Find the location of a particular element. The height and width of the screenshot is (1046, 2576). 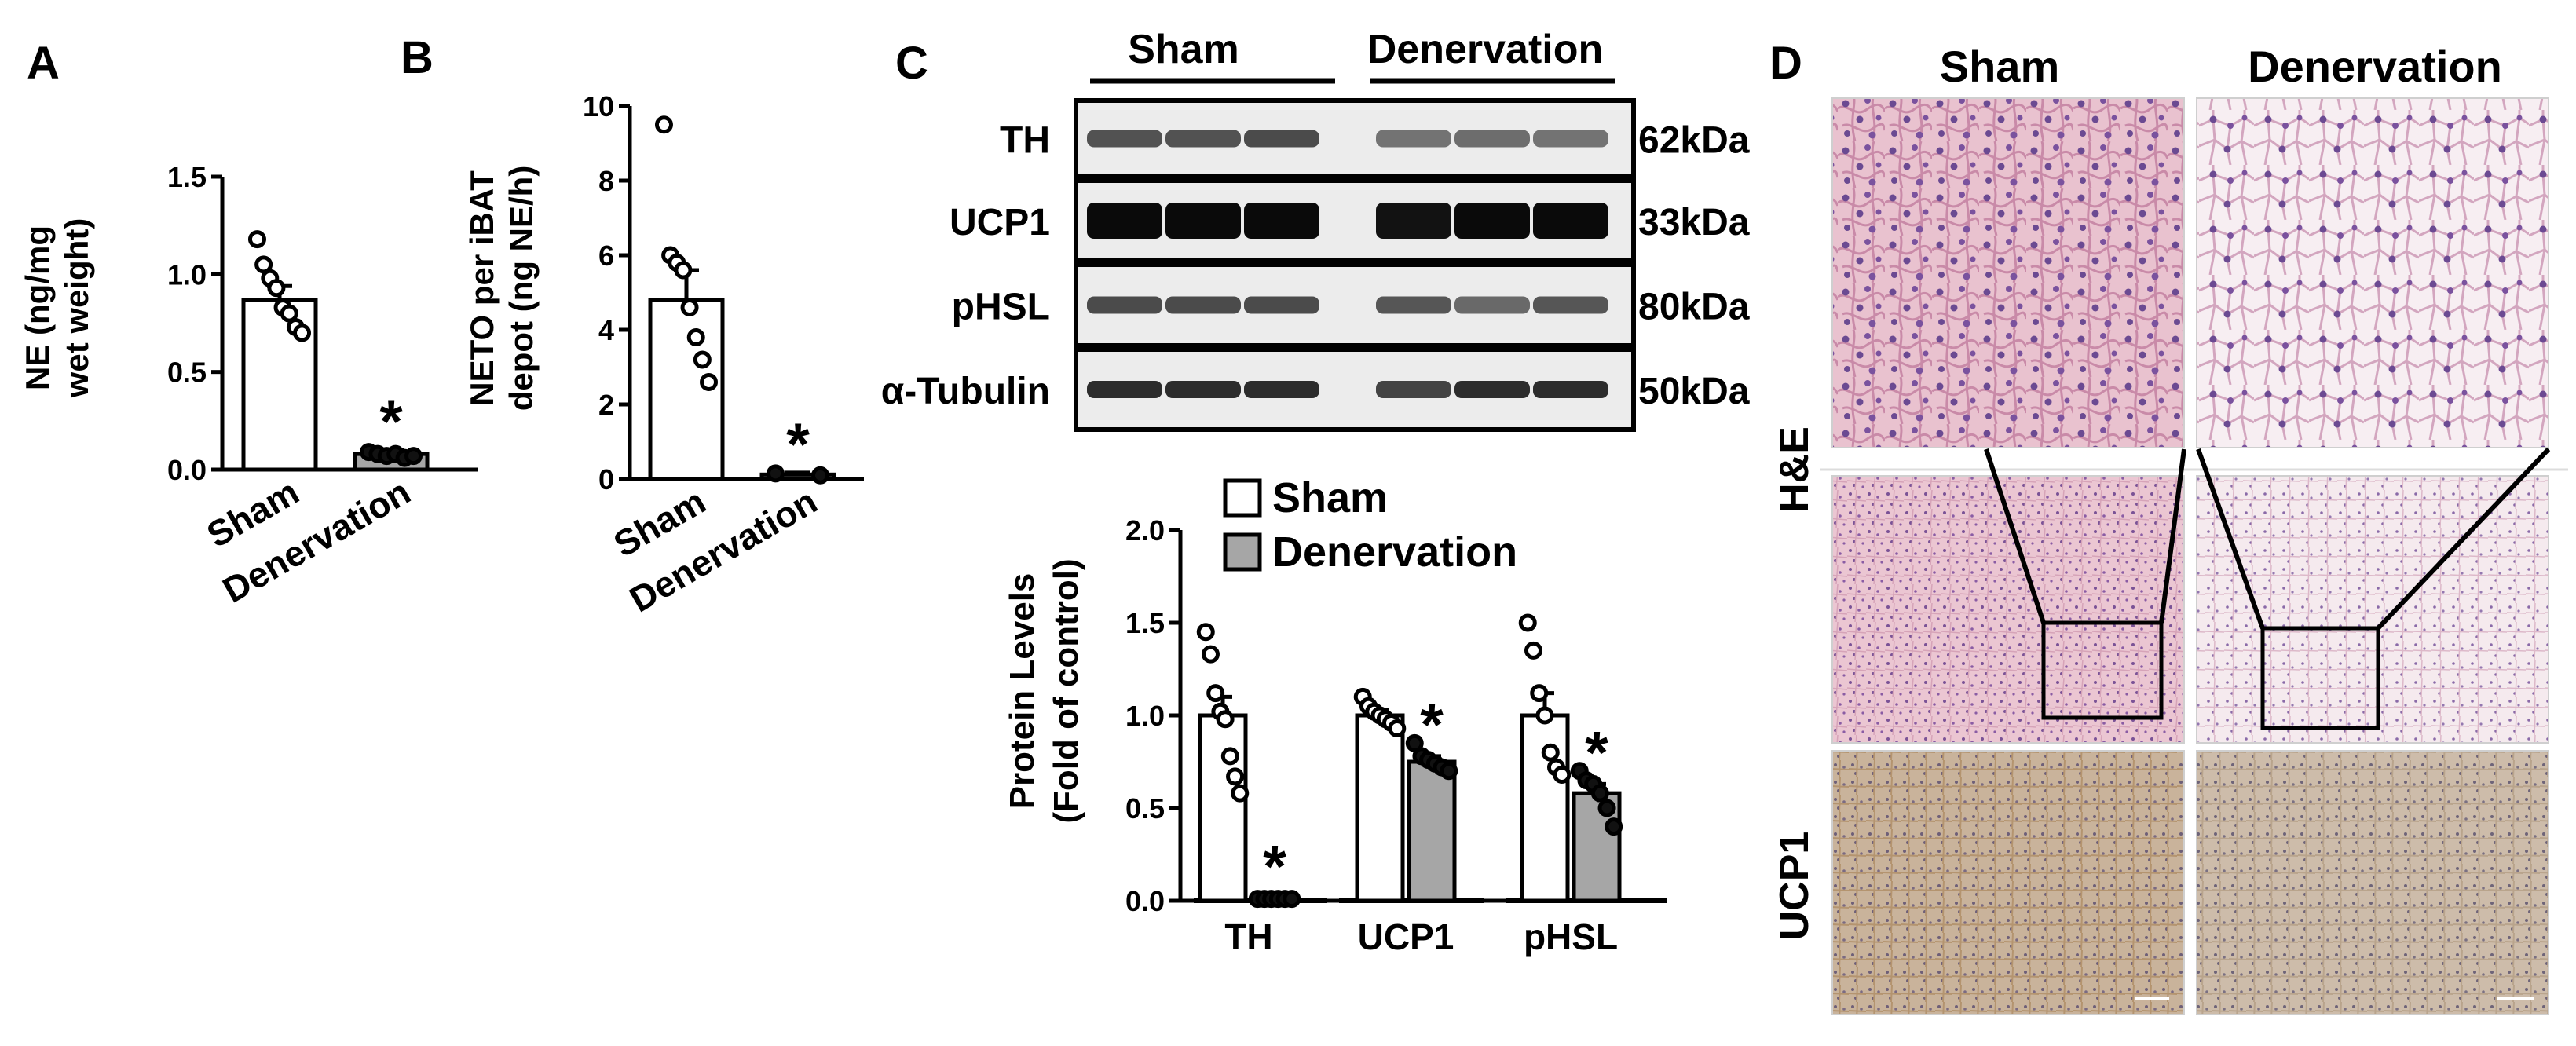

y-tick-label: 0.5 is located at coordinates (1145, 808).